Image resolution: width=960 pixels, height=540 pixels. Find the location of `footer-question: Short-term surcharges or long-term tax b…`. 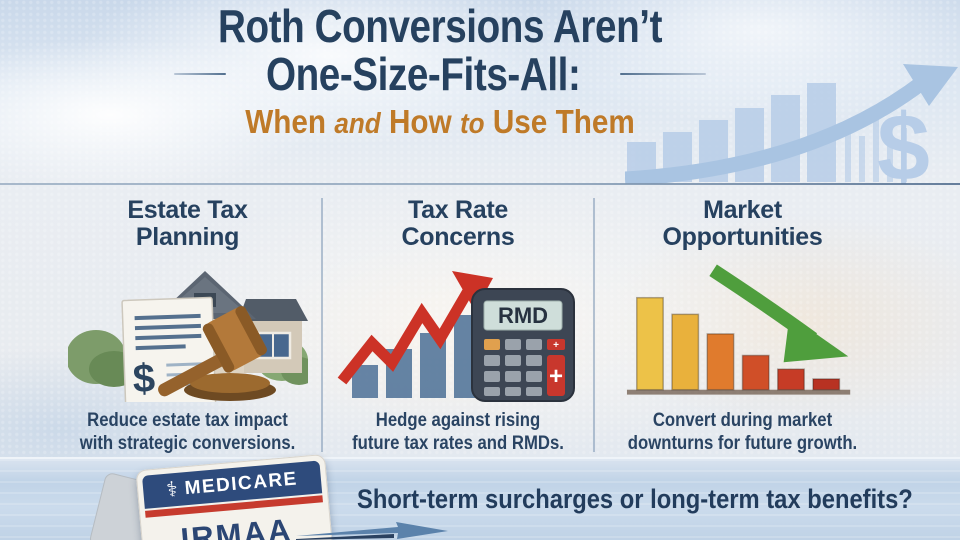

footer-question: Short-term surcharges or long-term tax b… is located at coordinates (635, 499).